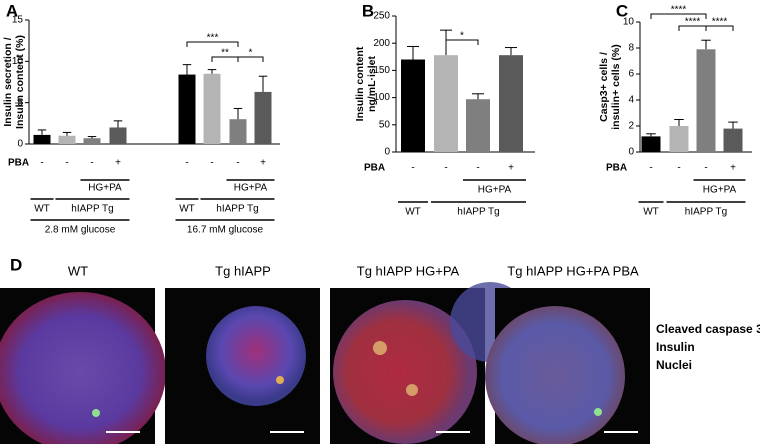 The image size is (760, 444). I want to click on y-tick-label: 250, so click(381, 16).